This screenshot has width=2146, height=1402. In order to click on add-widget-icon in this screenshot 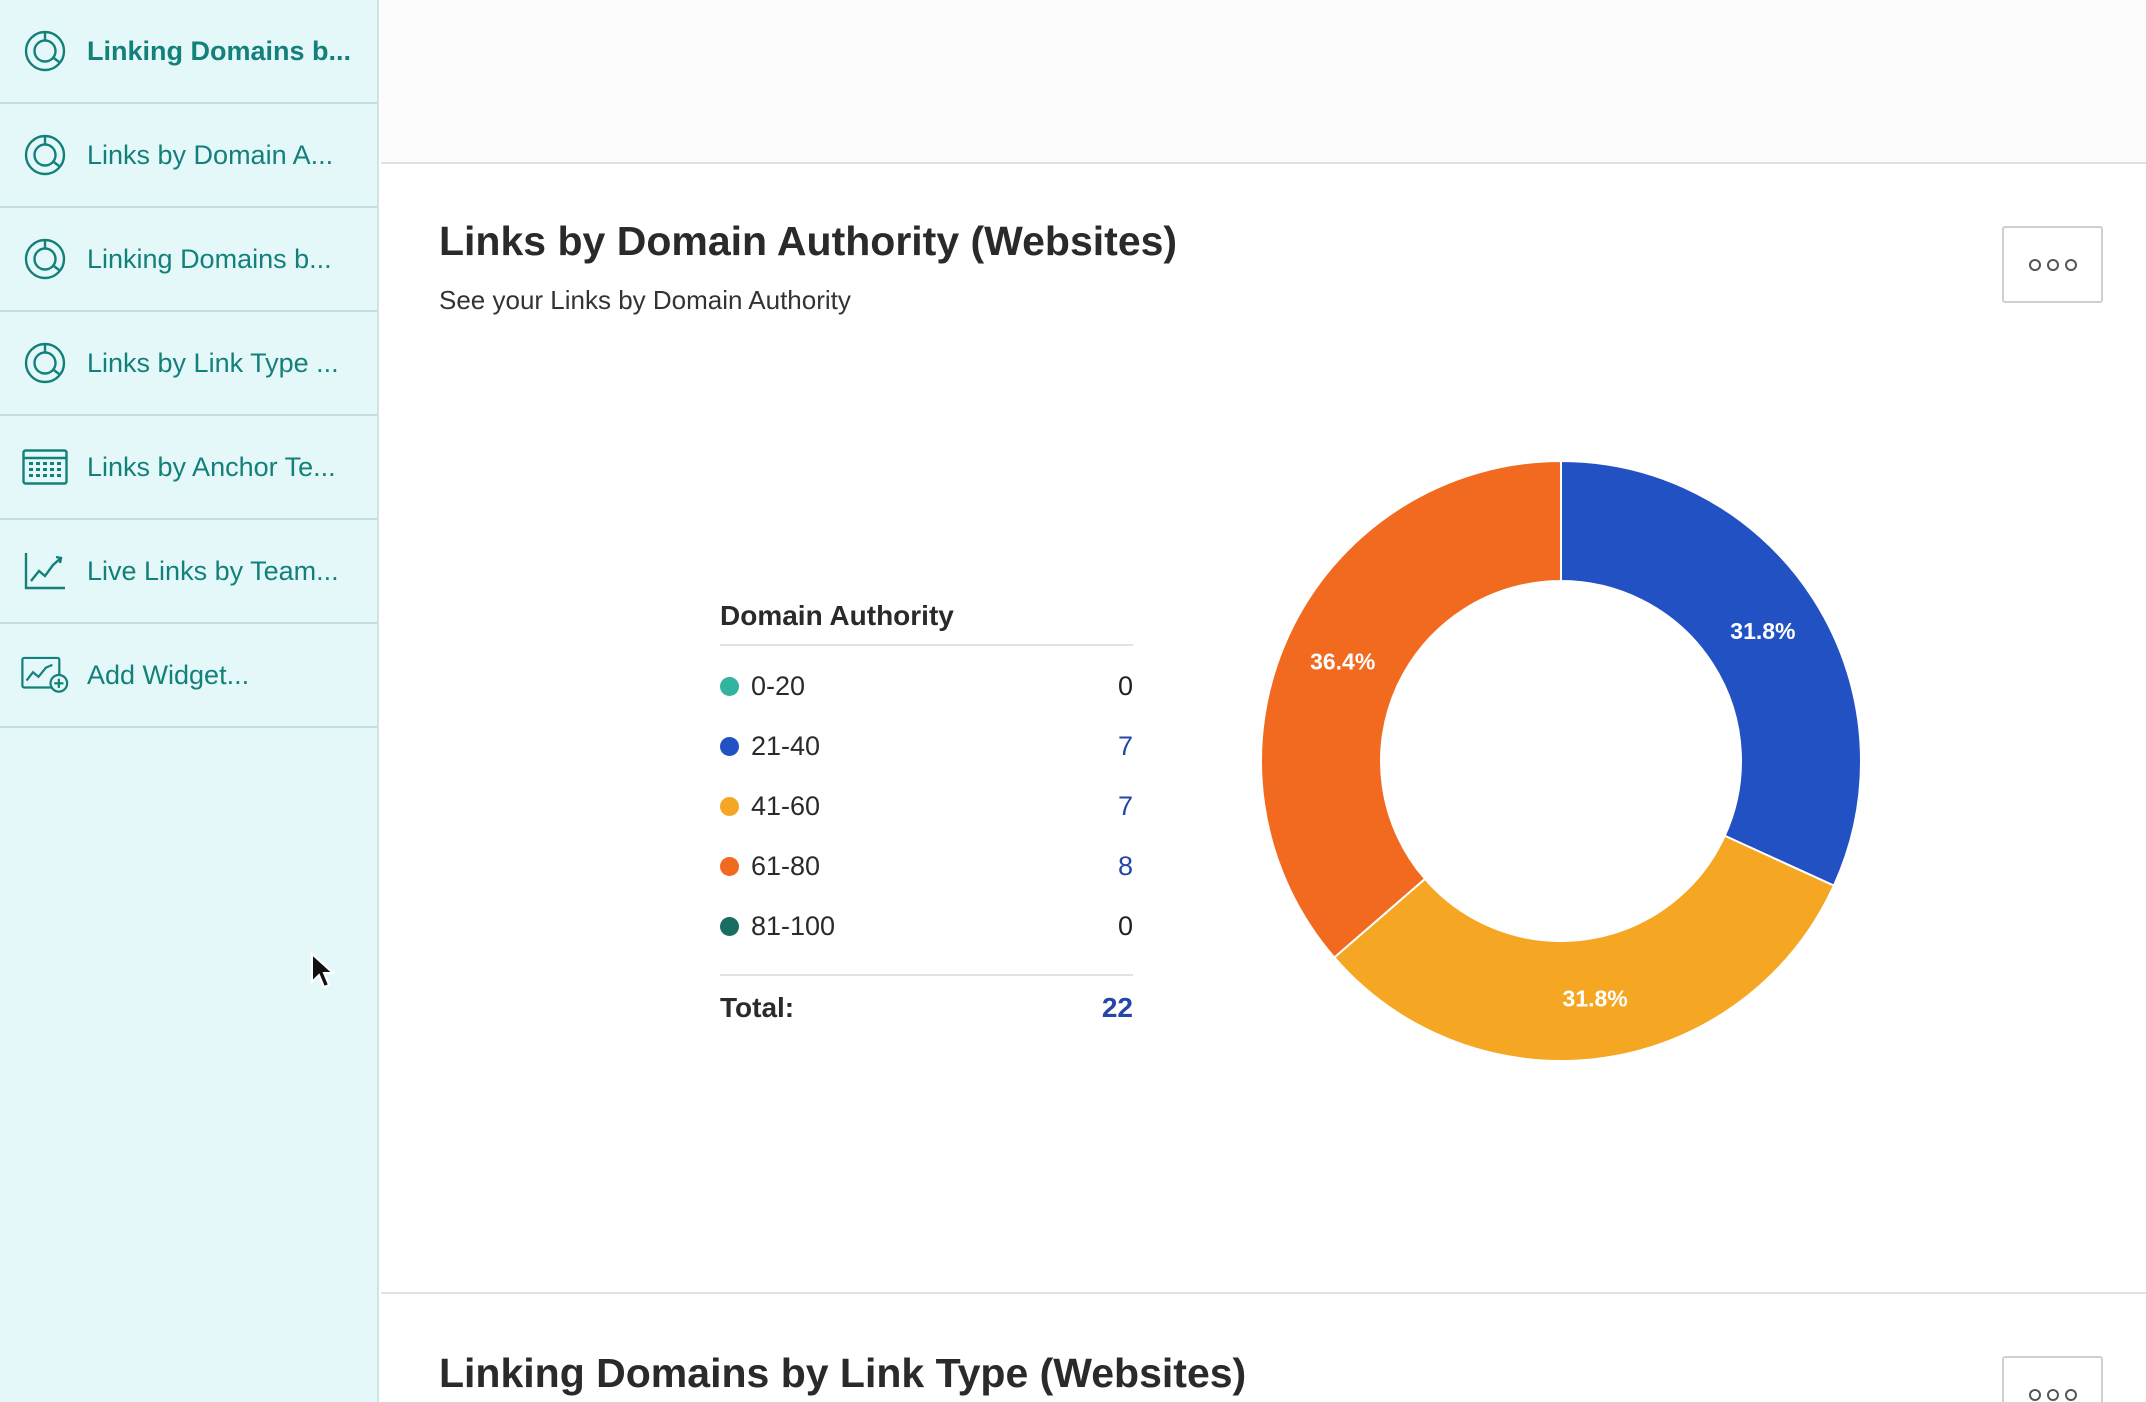, I will do `click(45, 675)`.